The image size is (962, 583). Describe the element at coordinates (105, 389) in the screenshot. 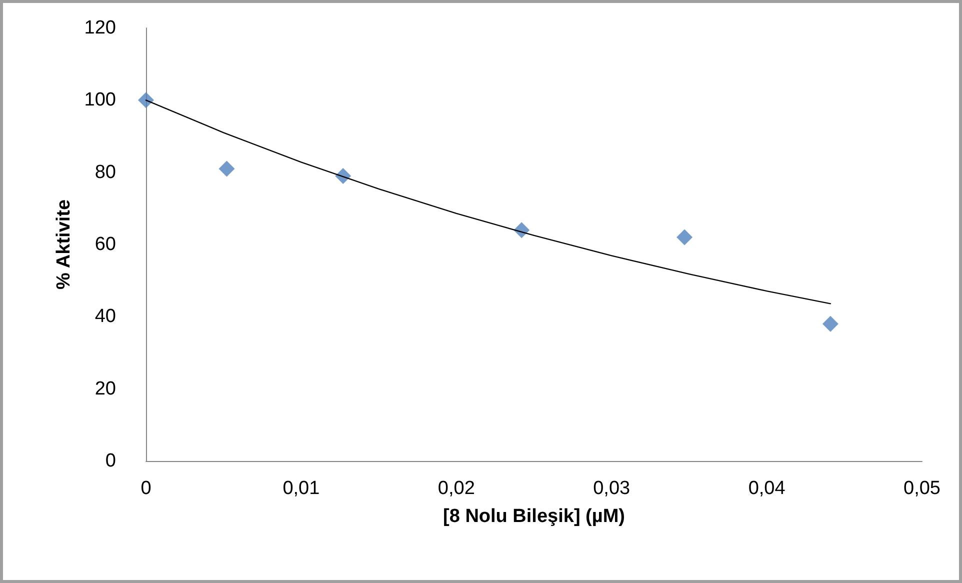

I see `y-tick-label: 20` at that location.